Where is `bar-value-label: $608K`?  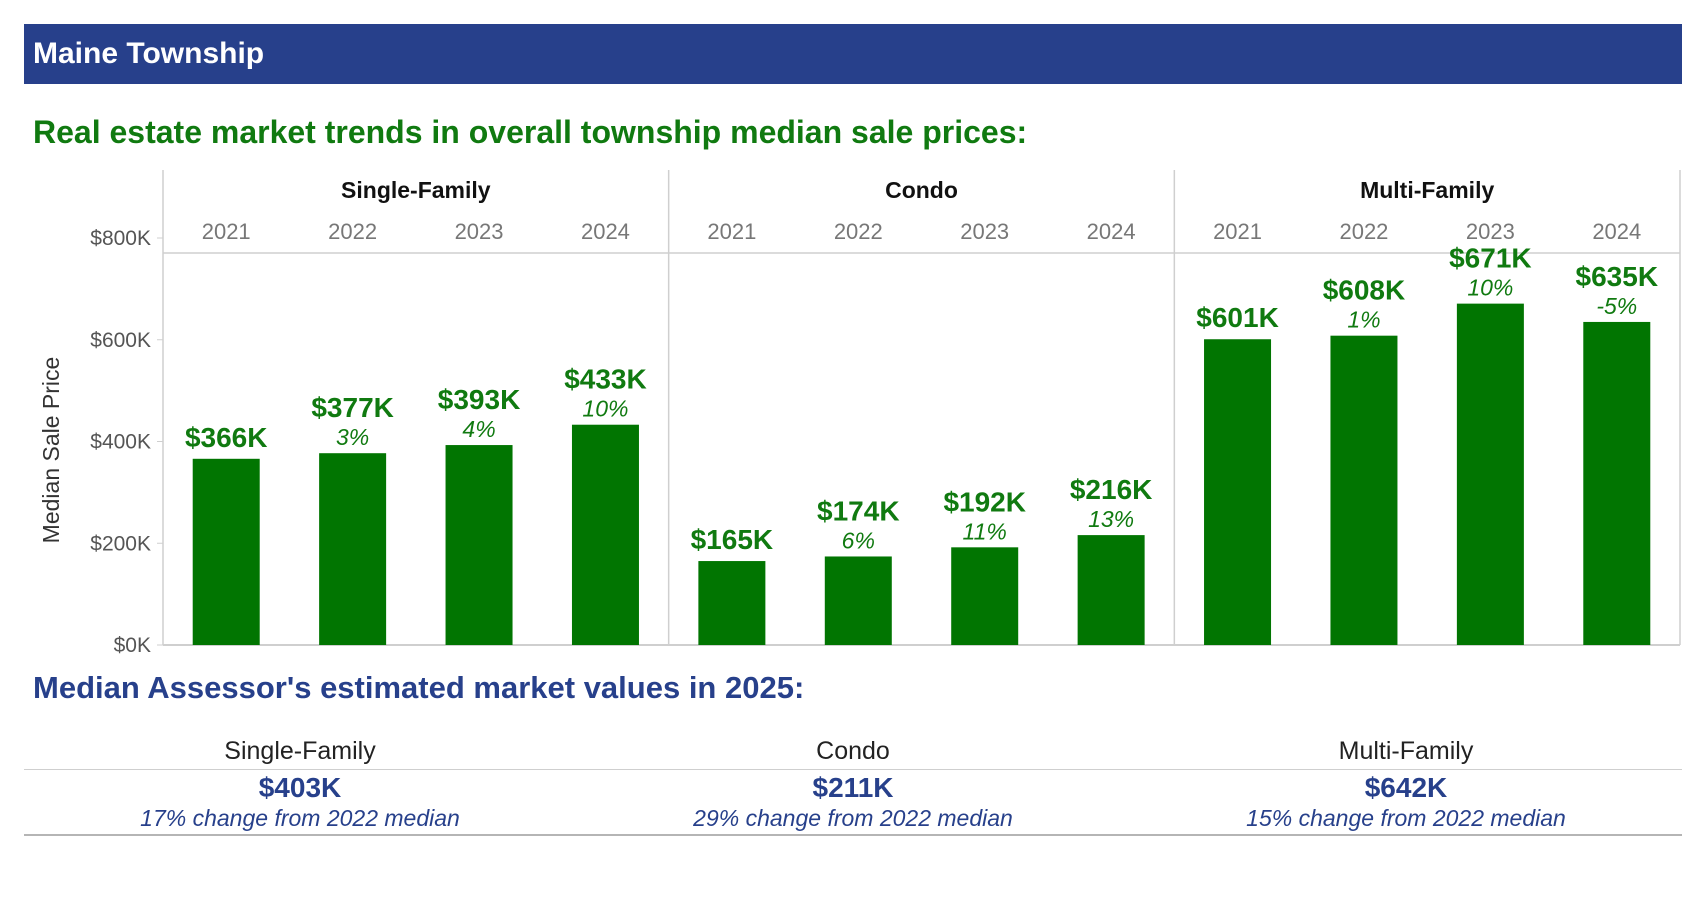 bar-value-label: $608K is located at coordinates (1364, 290).